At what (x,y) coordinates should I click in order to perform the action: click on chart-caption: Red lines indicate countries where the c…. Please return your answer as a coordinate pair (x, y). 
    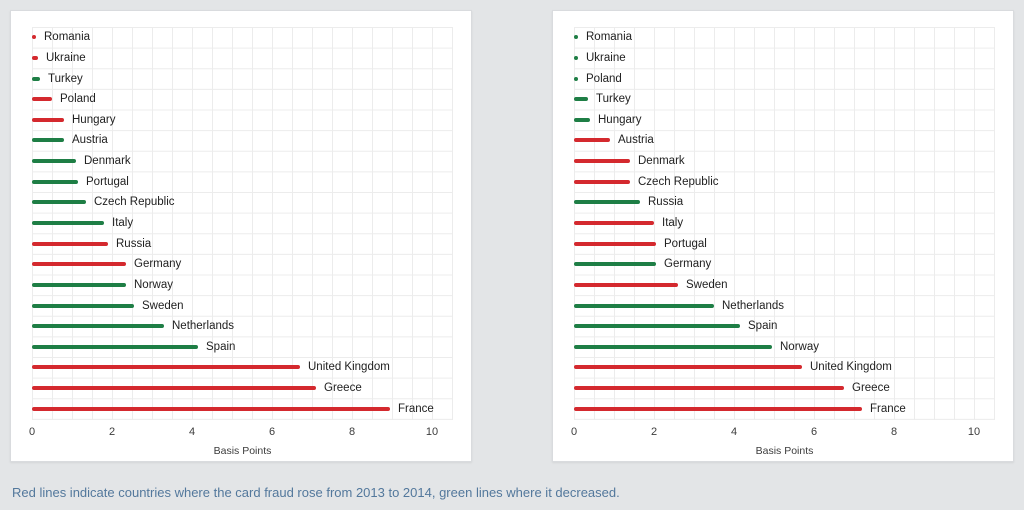
    Looking at the image, I should click on (316, 492).